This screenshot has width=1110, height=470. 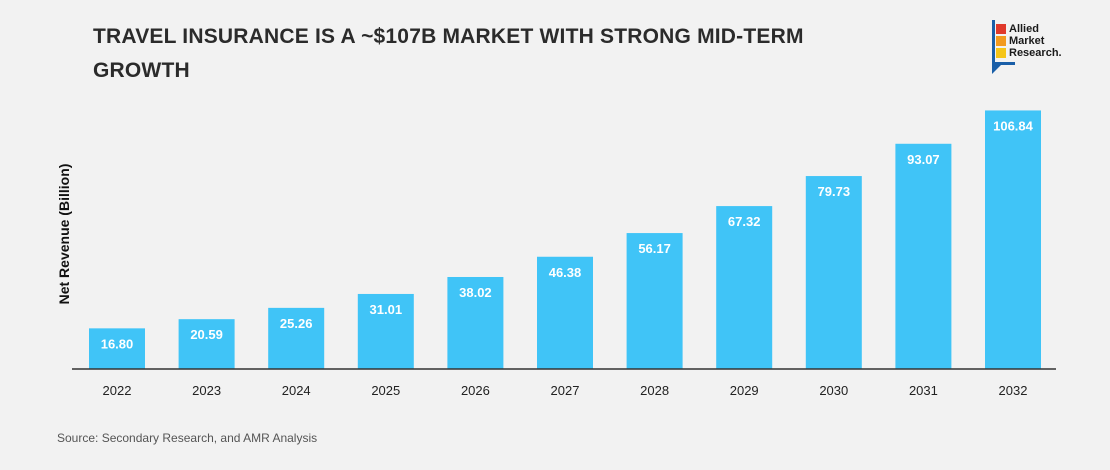 I want to click on x-tick-label: 2024, so click(x=296, y=390).